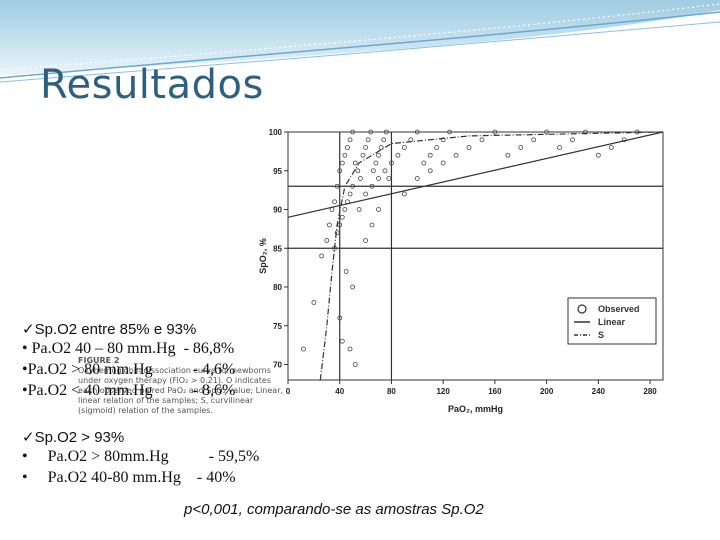  I want to click on legend-label: Observed, so click(619, 309).